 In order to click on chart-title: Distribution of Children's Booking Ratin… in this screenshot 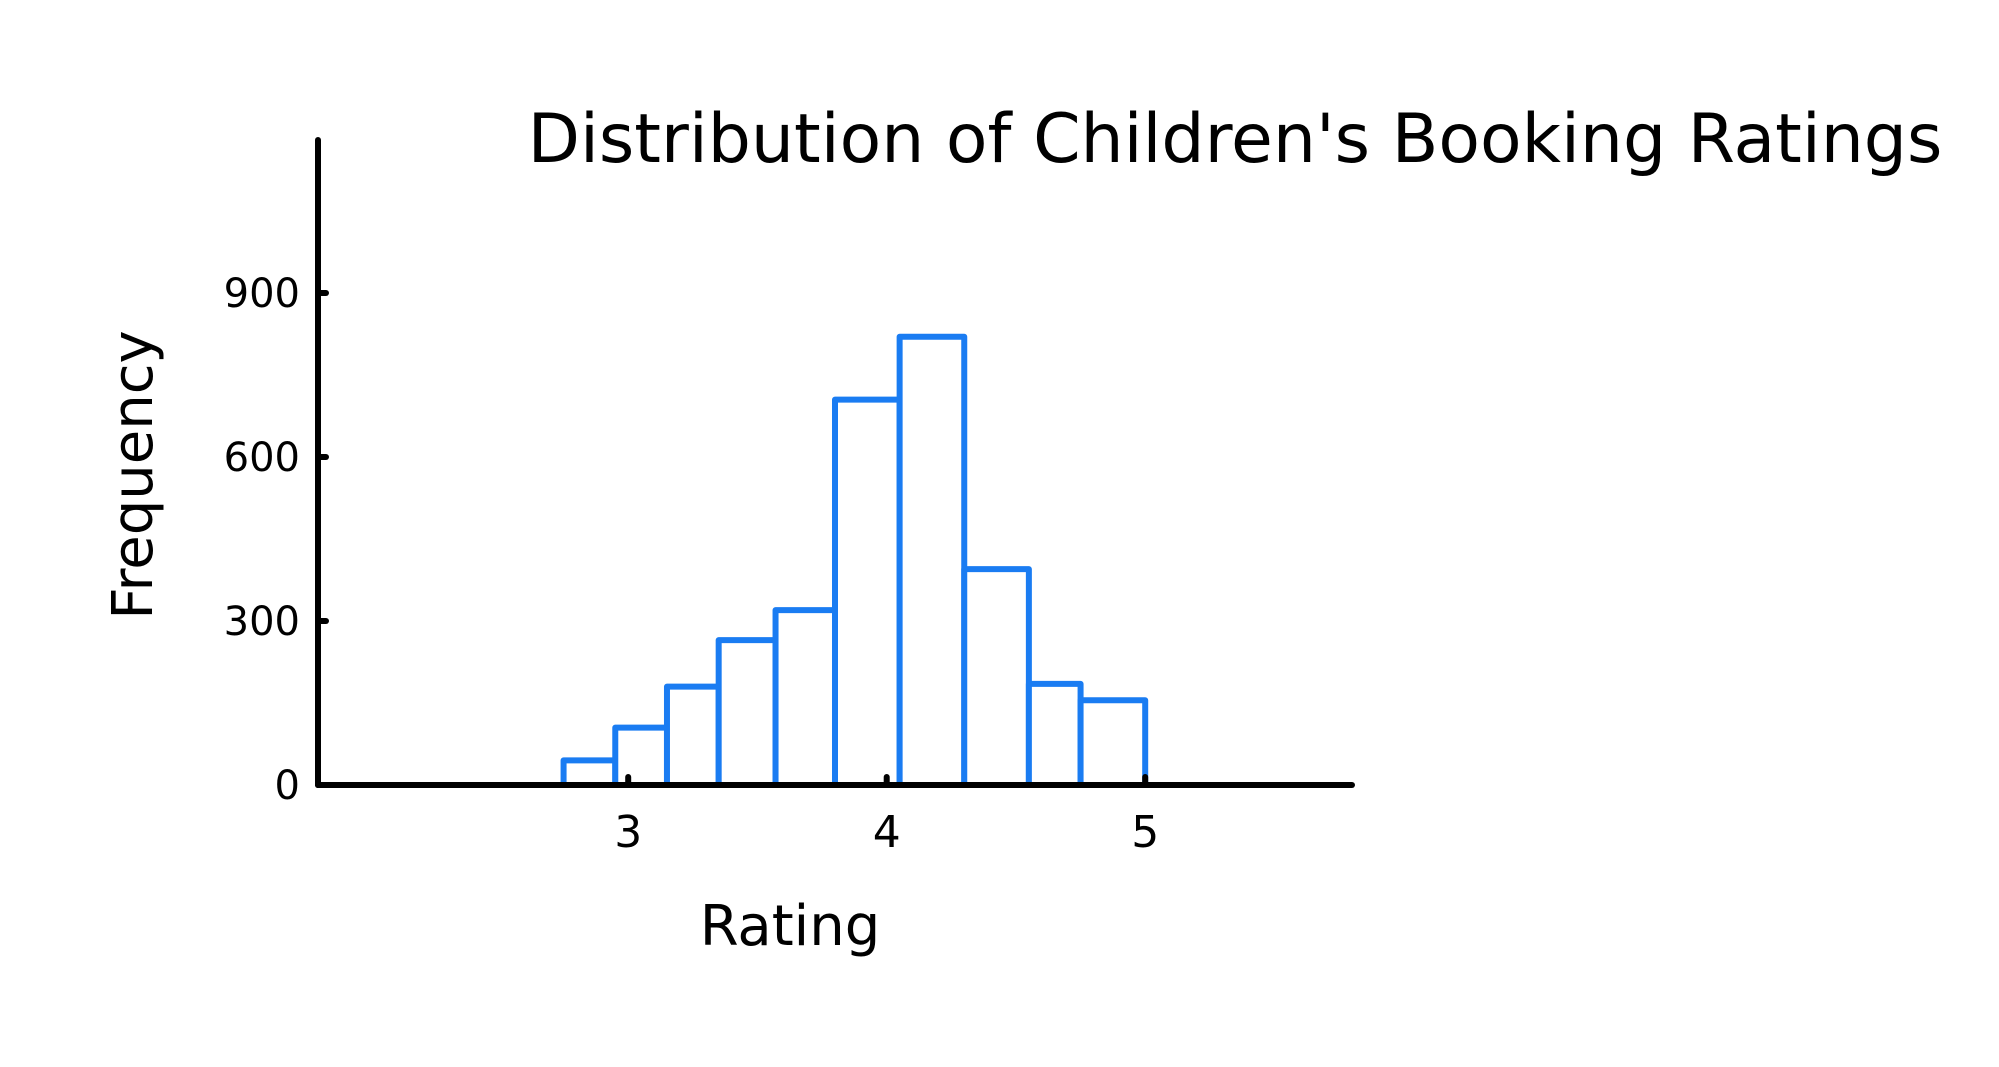, I will do `click(1235, 139)`.